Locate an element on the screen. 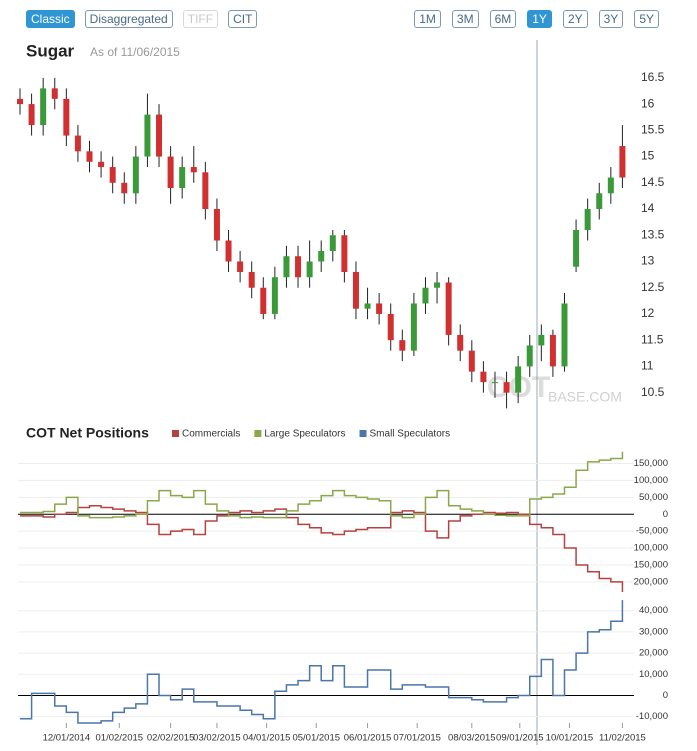  x-tick-label: 03/02/2015 is located at coordinates (217, 738).